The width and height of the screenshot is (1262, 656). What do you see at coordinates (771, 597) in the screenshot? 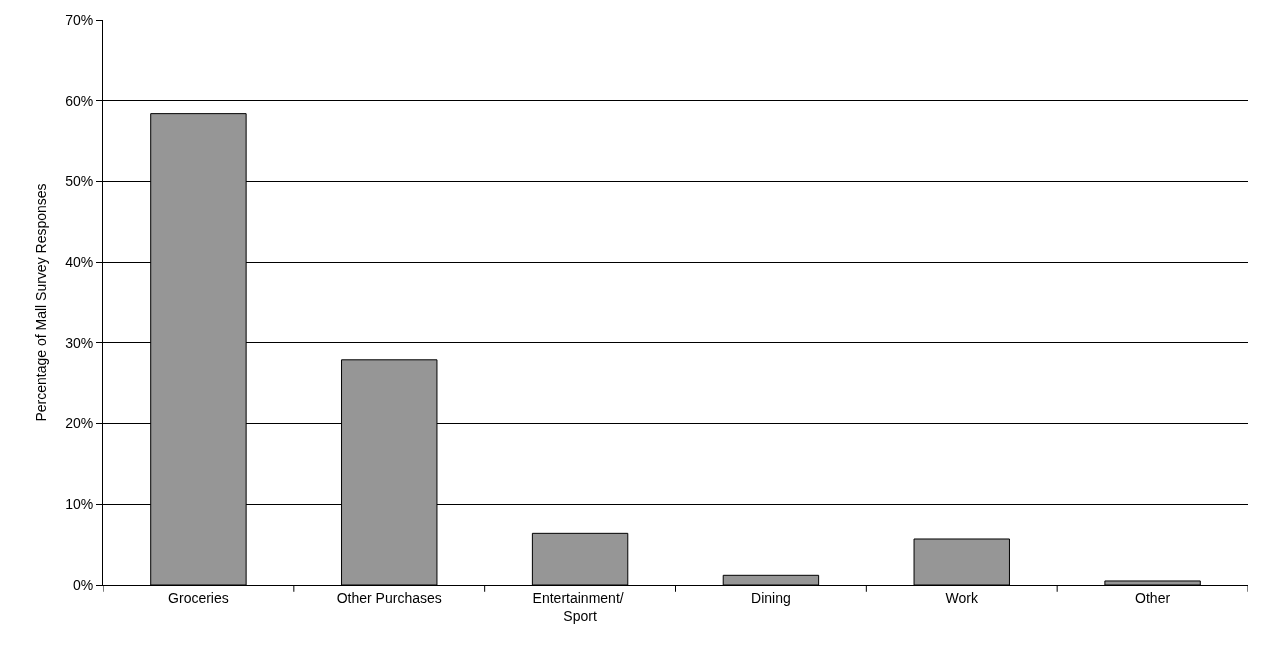
I see `x-tick-label: Dining` at bounding box center [771, 597].